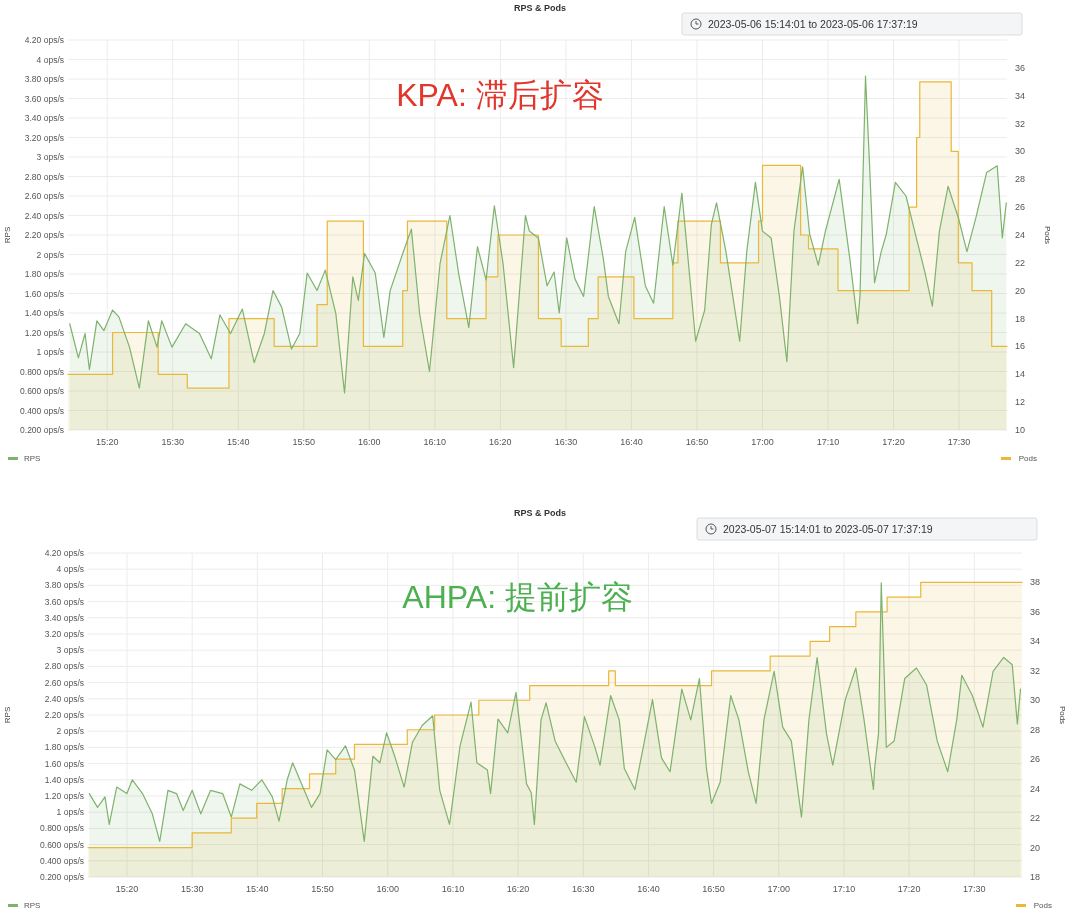 This screenshot has width=1080, height=924. I want to click on annotation: AHPA: 提前扩容, so click(517, 597).